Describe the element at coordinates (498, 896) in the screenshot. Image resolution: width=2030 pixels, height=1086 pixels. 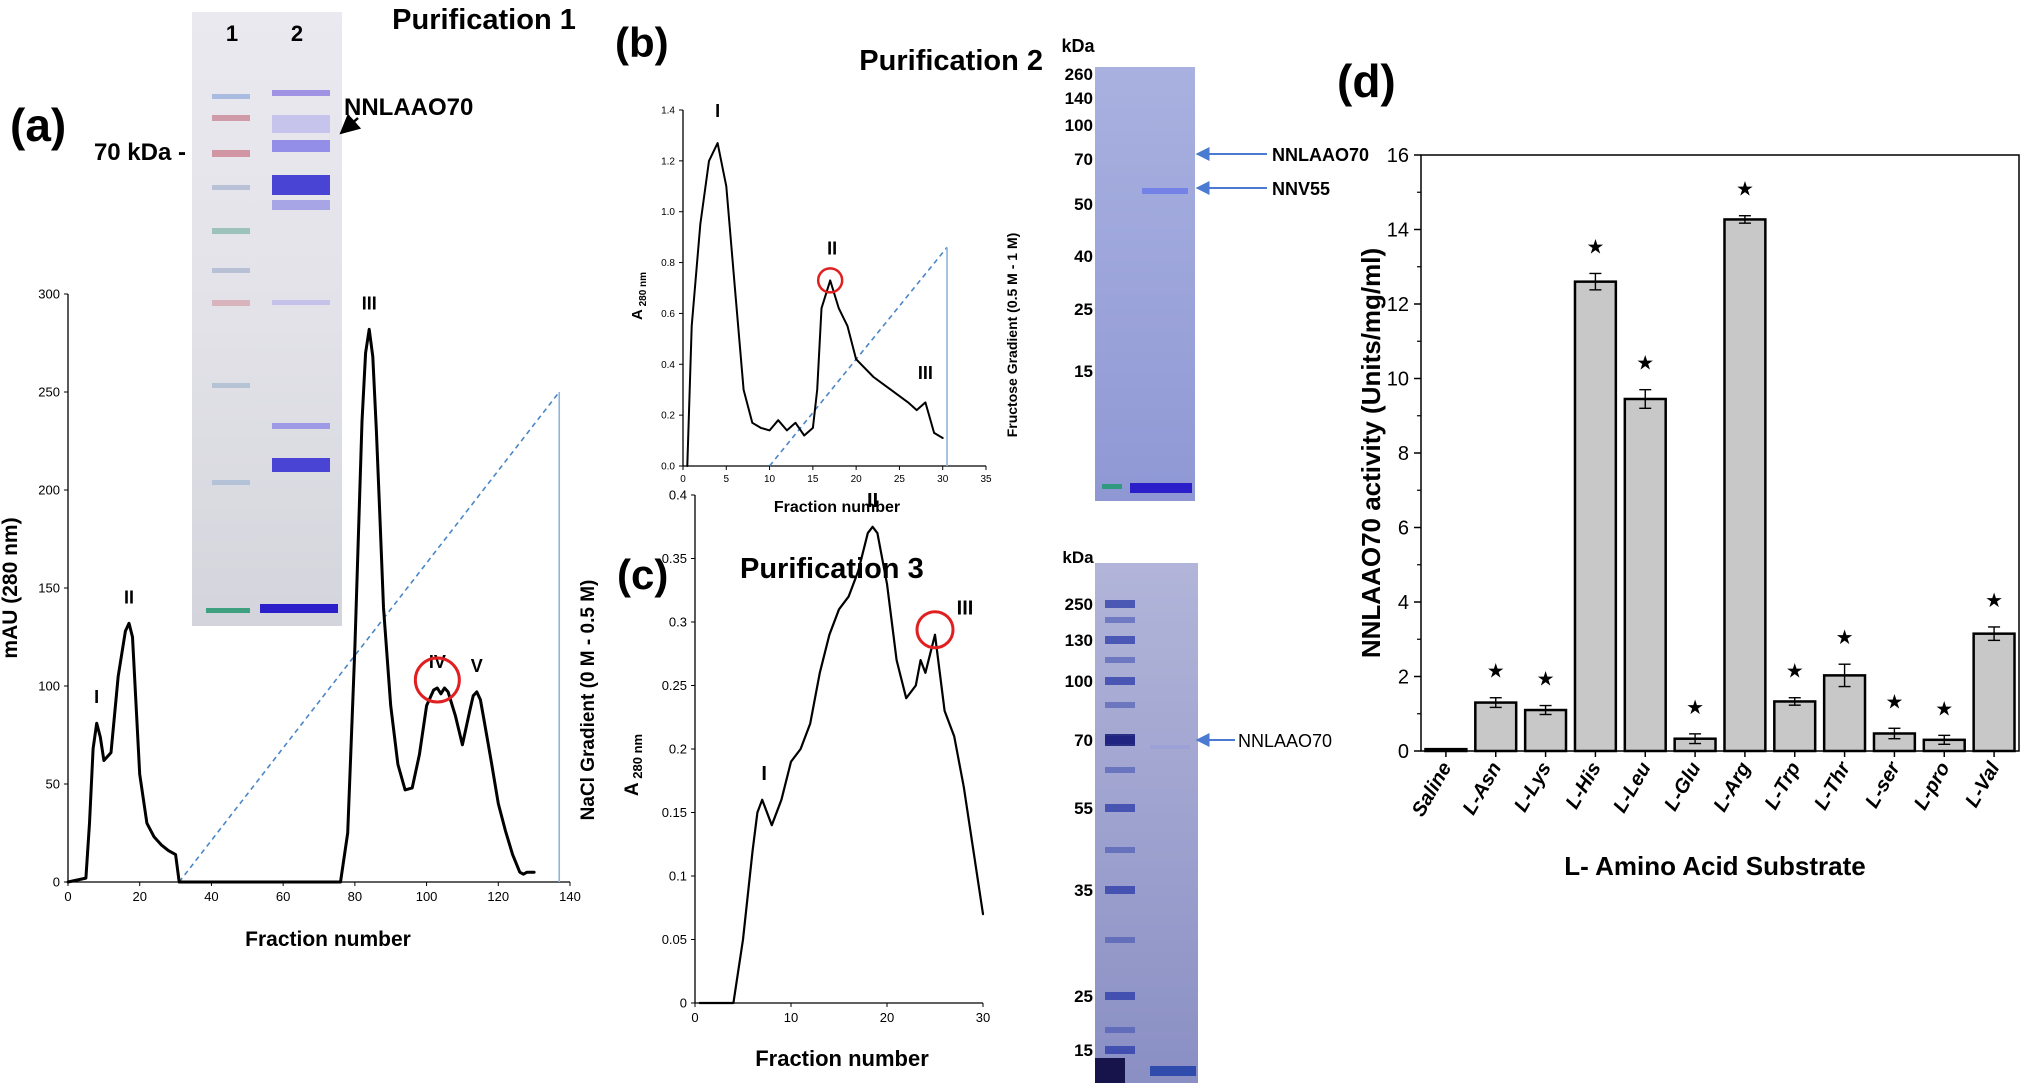
I see `x-tick-label: 120` at that location.